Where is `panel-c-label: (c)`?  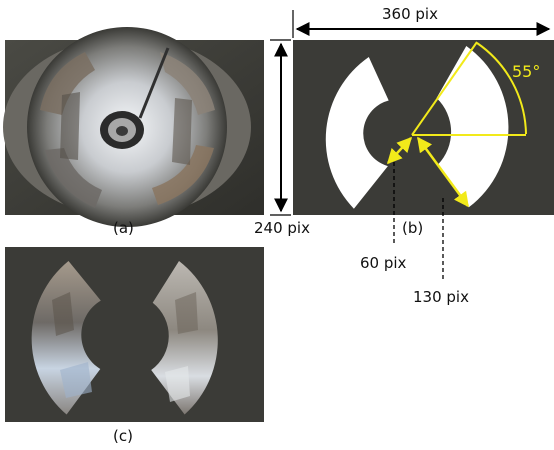
panel-c-label: (c) is located at coordinates (123, 436).